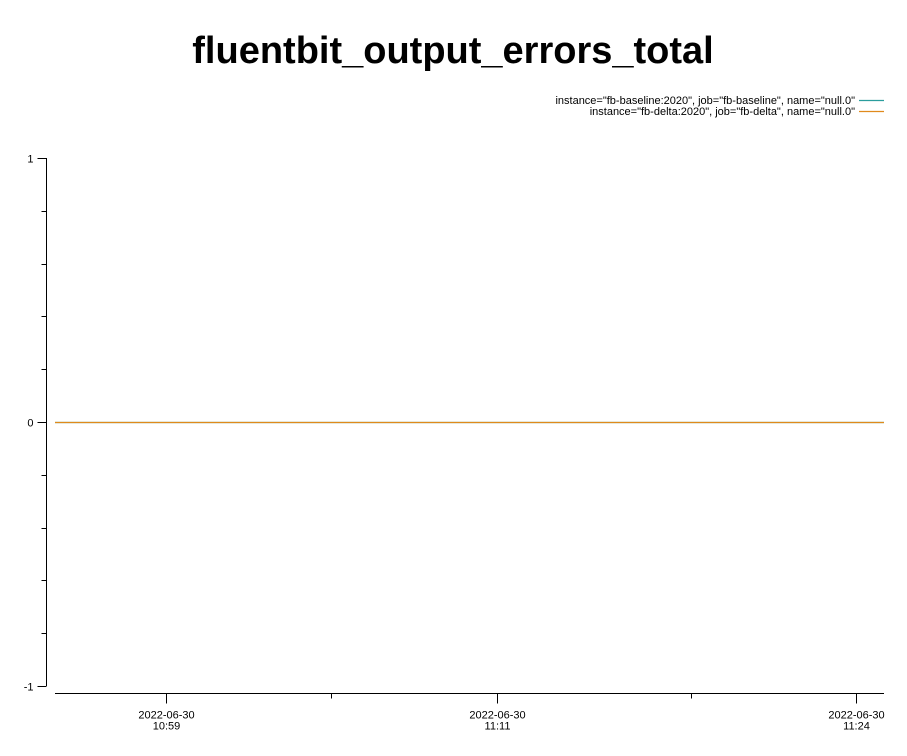  What do you see at coordinates (35, 424) in the screenshot?
I see `y-ticks: -1 0 1` at bounding box center [35, 424].